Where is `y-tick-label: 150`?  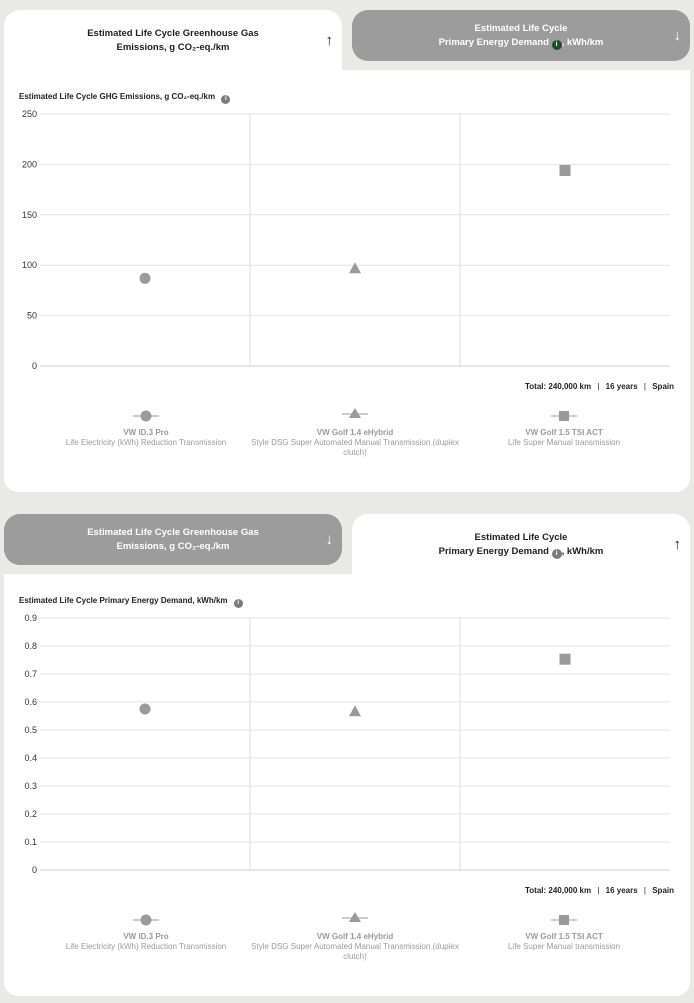
y-tick-label: 150 is located at coordinates (29, 215).